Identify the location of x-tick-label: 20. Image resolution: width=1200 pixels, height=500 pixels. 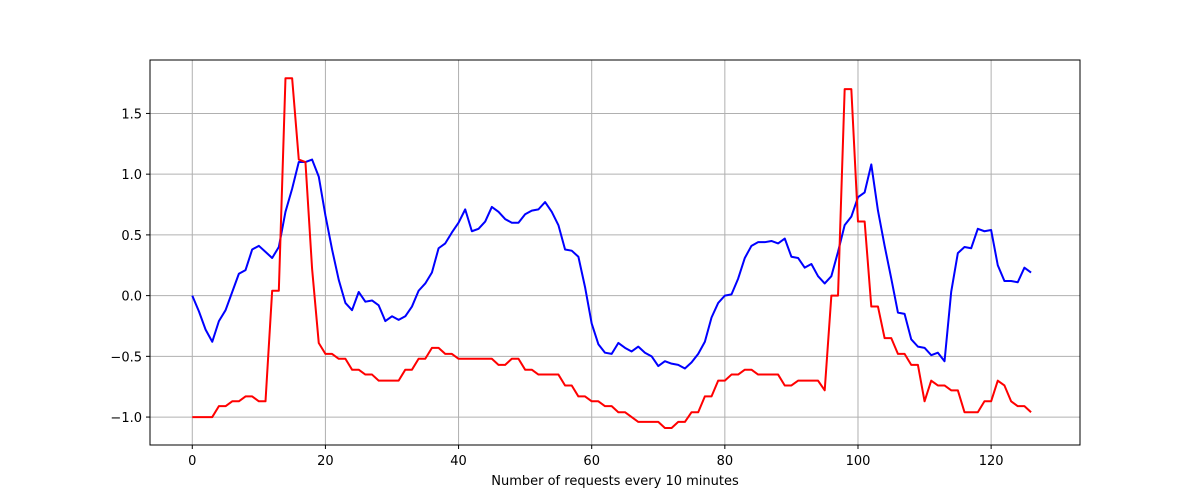
(325, 461).